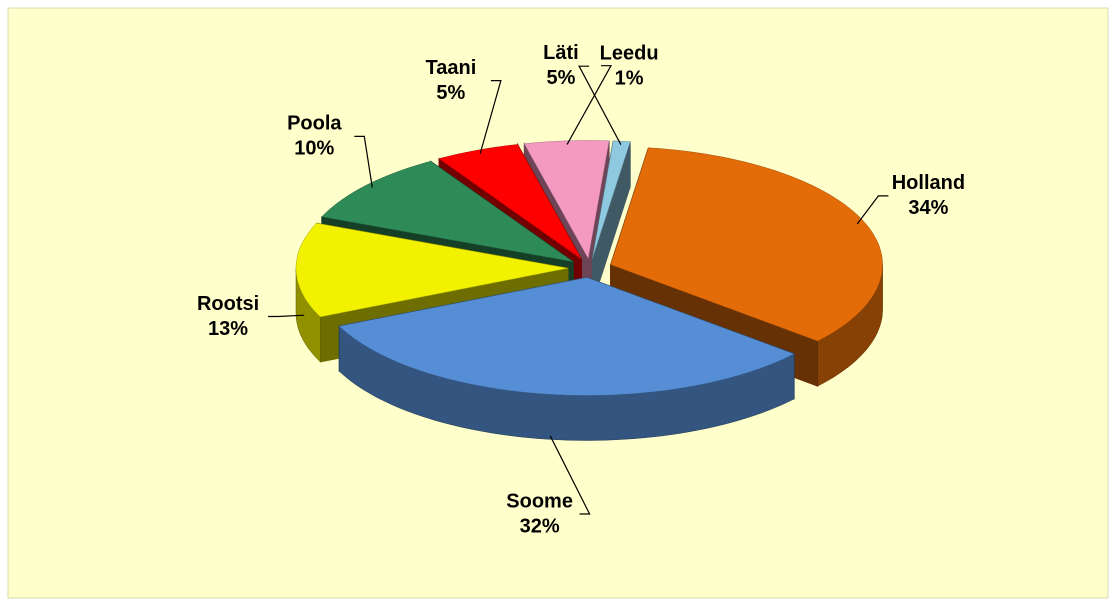 The image size is (1117, 607). Describe the element at coordinates (540, 526) in the screenshot. I see `value-label: 32%` at that location.